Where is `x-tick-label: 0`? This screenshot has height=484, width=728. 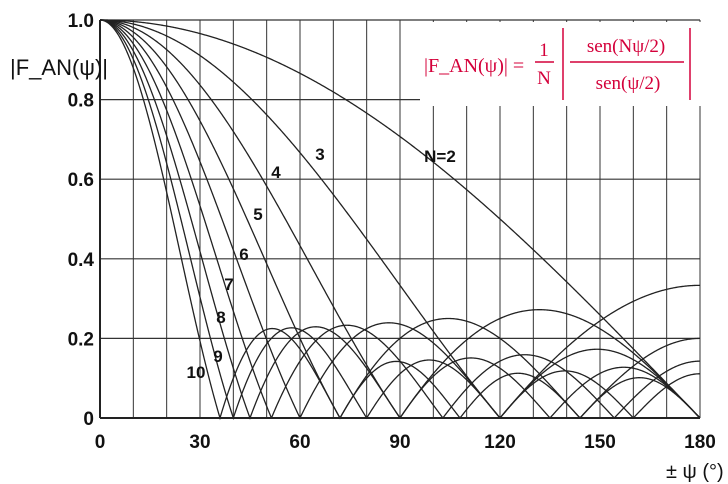
x-tick-label: 0 is located at coordinates (100, 442).